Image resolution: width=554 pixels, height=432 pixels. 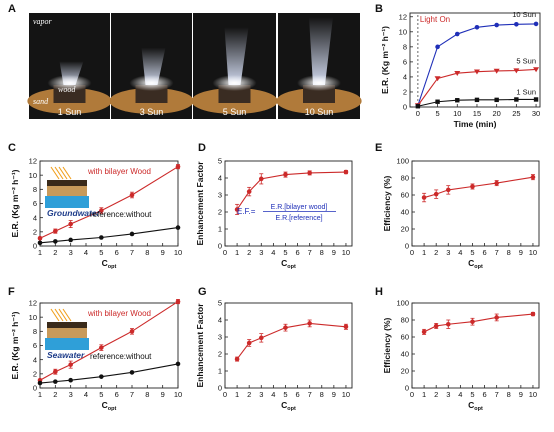 What do you see at coordinates (297, 394) in the screenshot?
I see `x-tick-label: 6` at bounding box center [297, 394].